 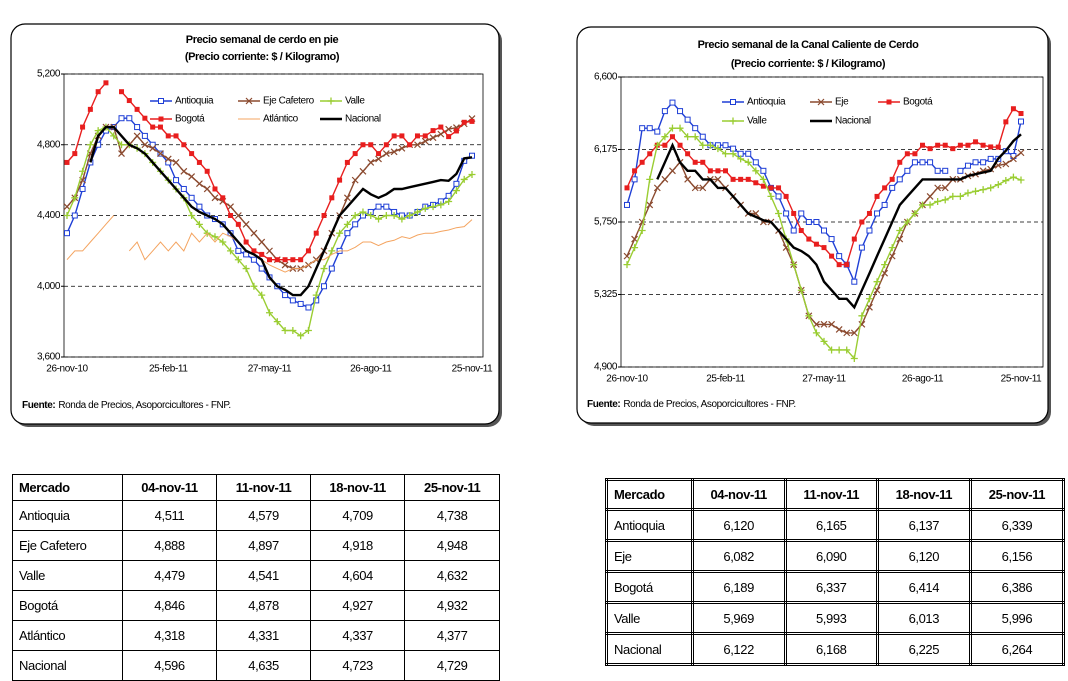 What do you see at coordinates (923, 587) in the screenshot?
I see `table-cell: 6,414` at bounding box center [923, 587].